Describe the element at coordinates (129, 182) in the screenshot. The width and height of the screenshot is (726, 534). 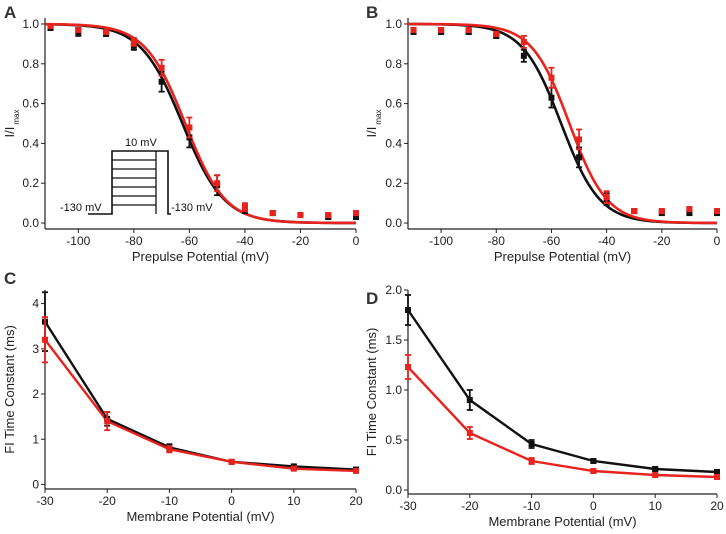
I see `protocol-trace` at that location.